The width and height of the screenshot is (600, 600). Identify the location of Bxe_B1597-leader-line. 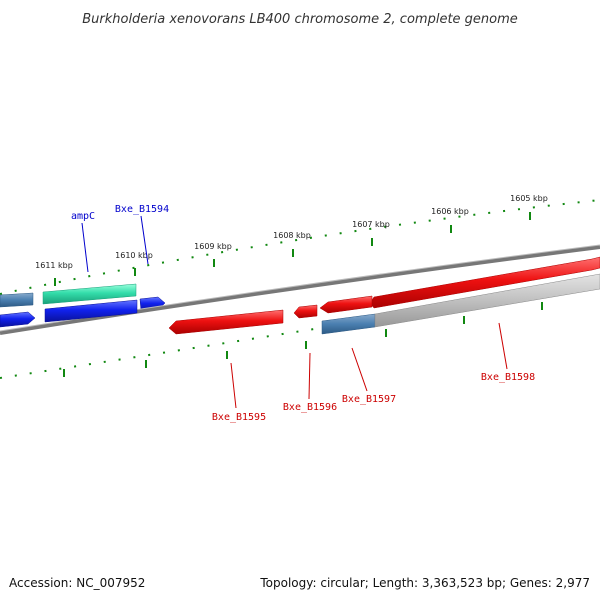
(359, 369).